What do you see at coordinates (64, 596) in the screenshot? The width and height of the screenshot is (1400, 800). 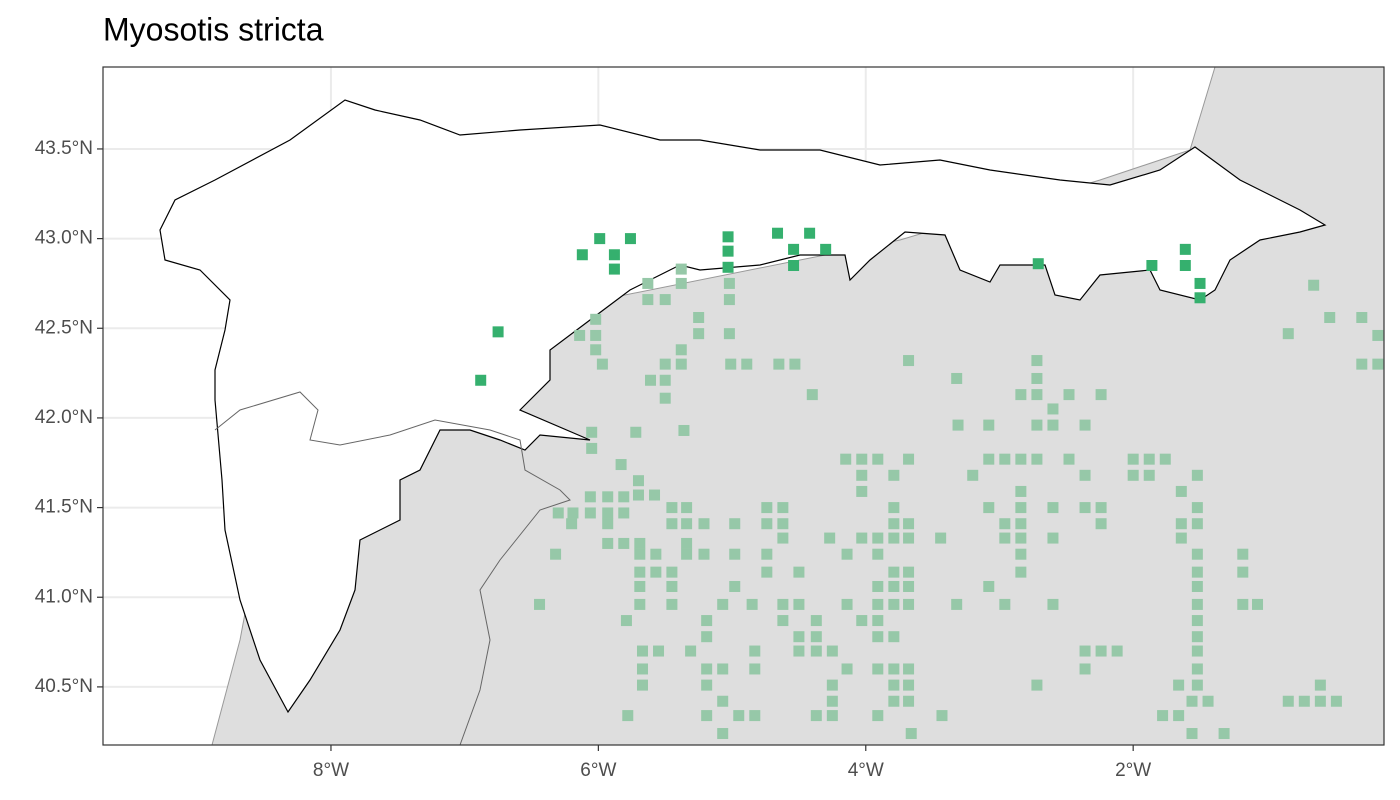 I see `y-tick-label: 41.0°N` at bounding box center [64, 596].